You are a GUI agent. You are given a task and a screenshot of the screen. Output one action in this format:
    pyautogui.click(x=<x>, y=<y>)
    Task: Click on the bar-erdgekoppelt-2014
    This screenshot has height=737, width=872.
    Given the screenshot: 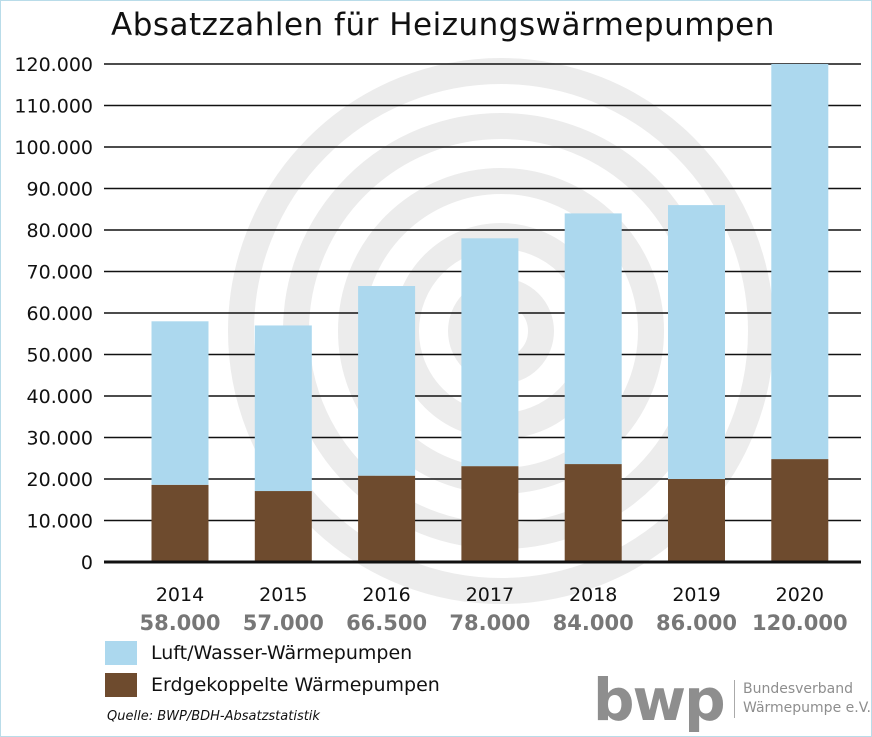 What is the action you would take?
    pyautogui.click(x=180, y=523)
    